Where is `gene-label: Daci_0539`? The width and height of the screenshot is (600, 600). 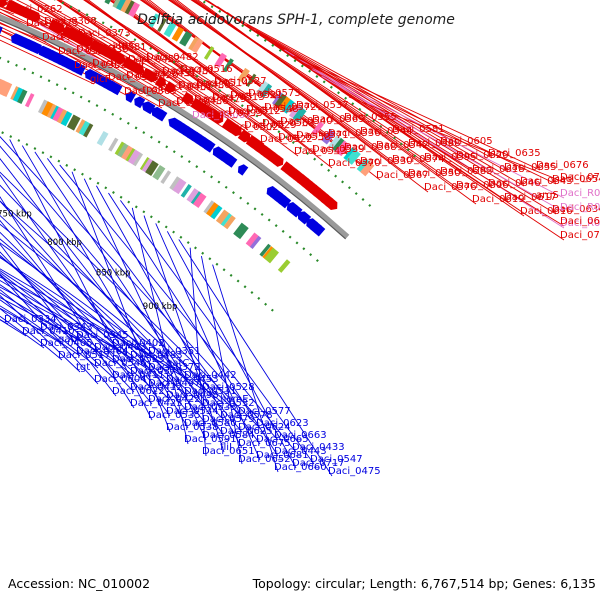 gene-label: Daci_0539 is located at coordinates (338, 149).